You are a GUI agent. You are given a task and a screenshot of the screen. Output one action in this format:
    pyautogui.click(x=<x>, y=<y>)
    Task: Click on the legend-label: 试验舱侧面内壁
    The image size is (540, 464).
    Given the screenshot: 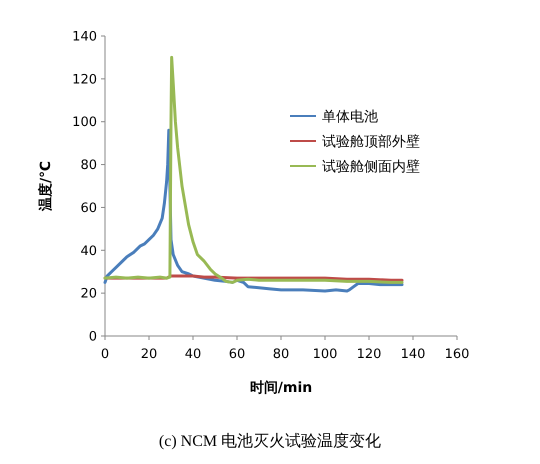 What is the action you would take?
    pyautogui.click(x=371, y=167)
    